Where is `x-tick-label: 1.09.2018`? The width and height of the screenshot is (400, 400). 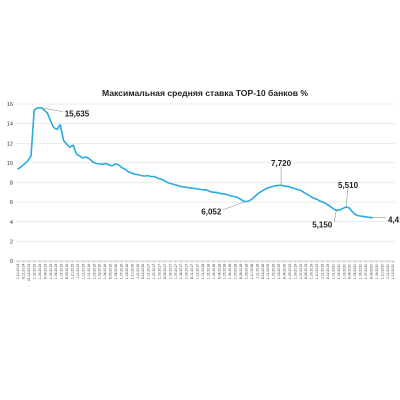
x-tick-label: 1.09.2018 is located at coordinates (246, 271).